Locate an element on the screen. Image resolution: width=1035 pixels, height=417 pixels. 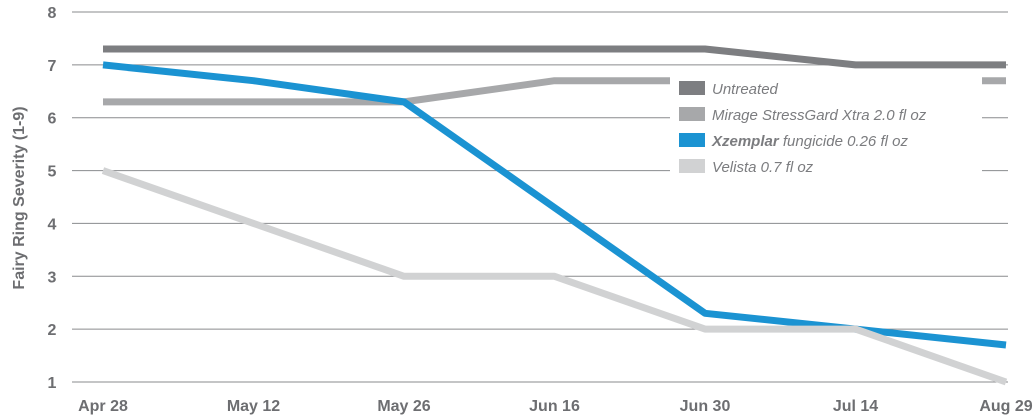
x-tick-label: Aug 29 is located at coordinates (1005, 406).